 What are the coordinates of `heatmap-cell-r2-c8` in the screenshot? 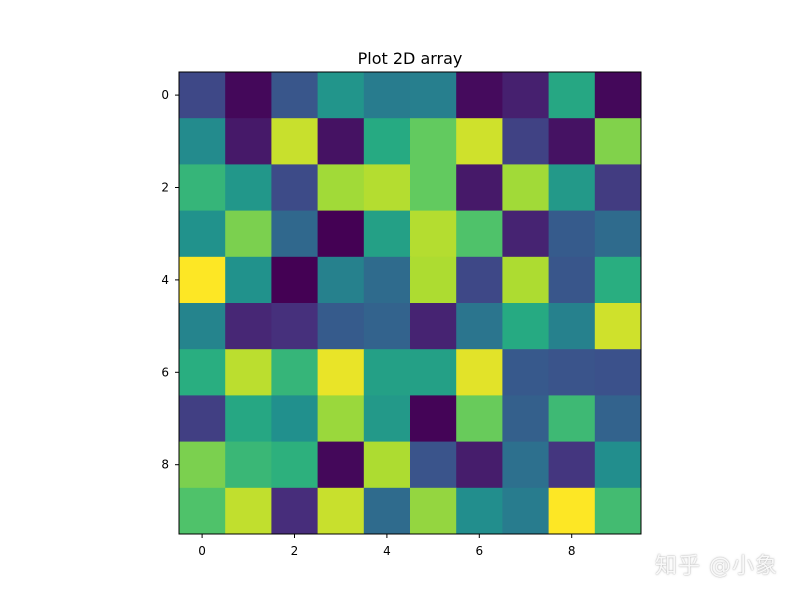 It's located at (572, 188).